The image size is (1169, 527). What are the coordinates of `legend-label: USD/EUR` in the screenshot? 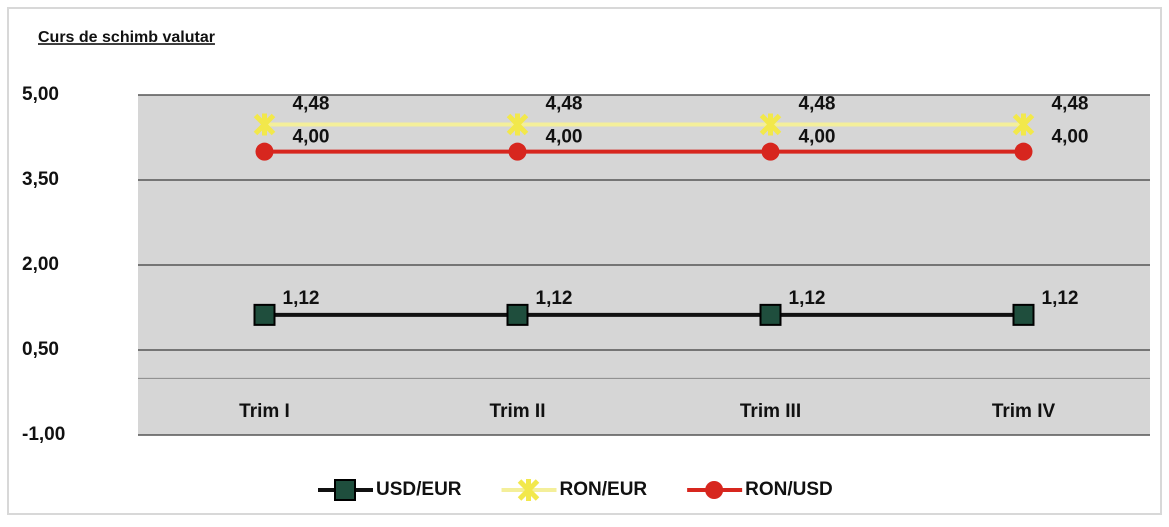 It's located at (419, 489).